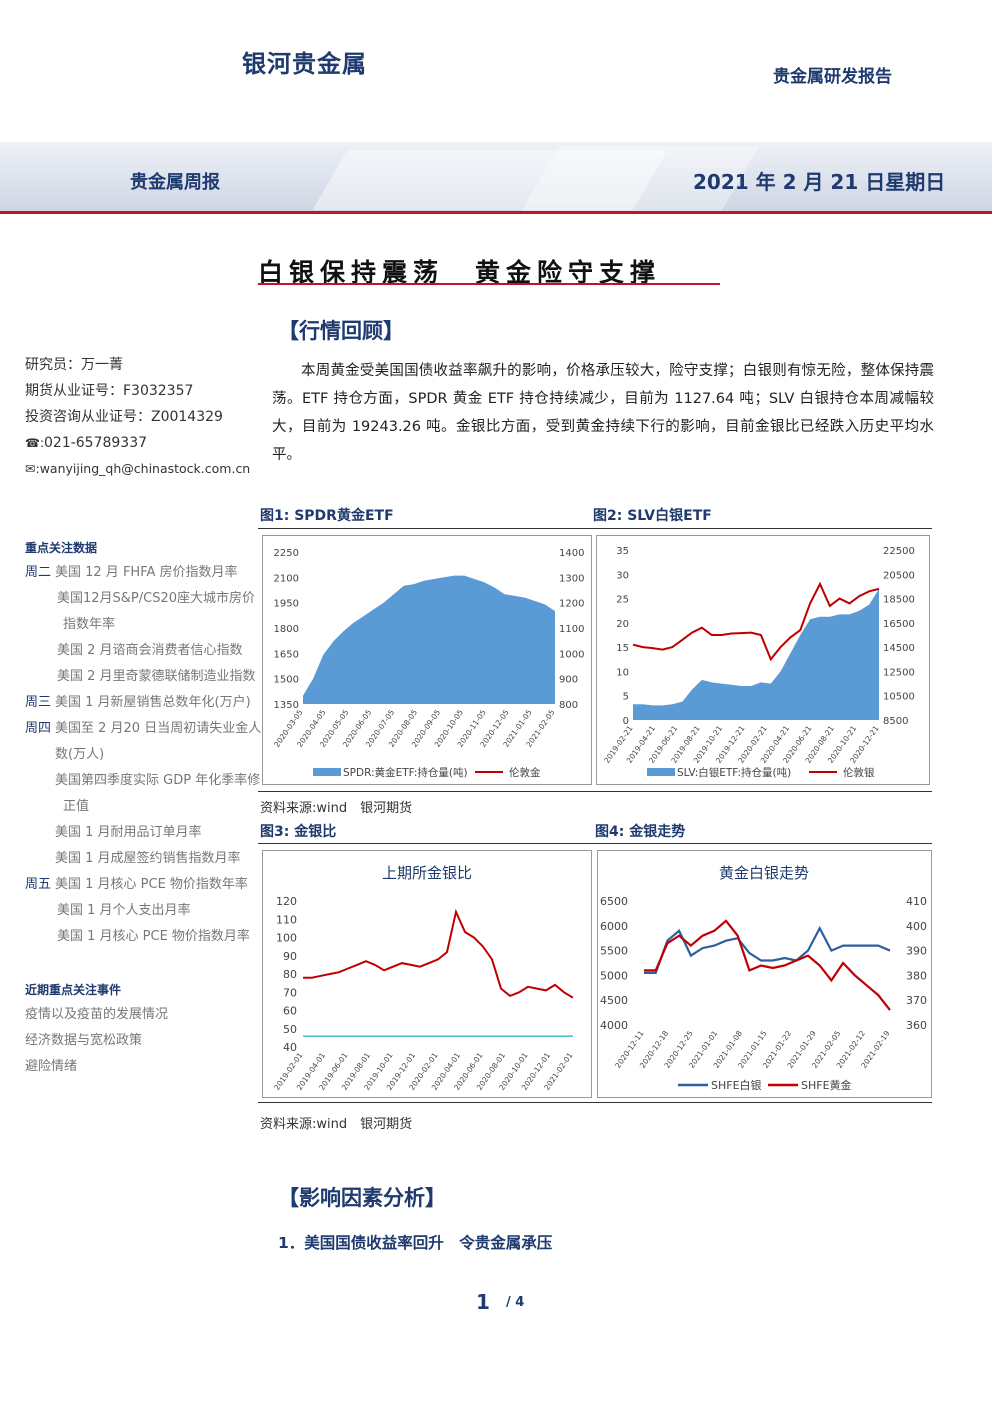  What do you see at coordinates (899, 575) in the screenshot?
I see `y-right-tick: 20500` at bounding box center [899, 575].